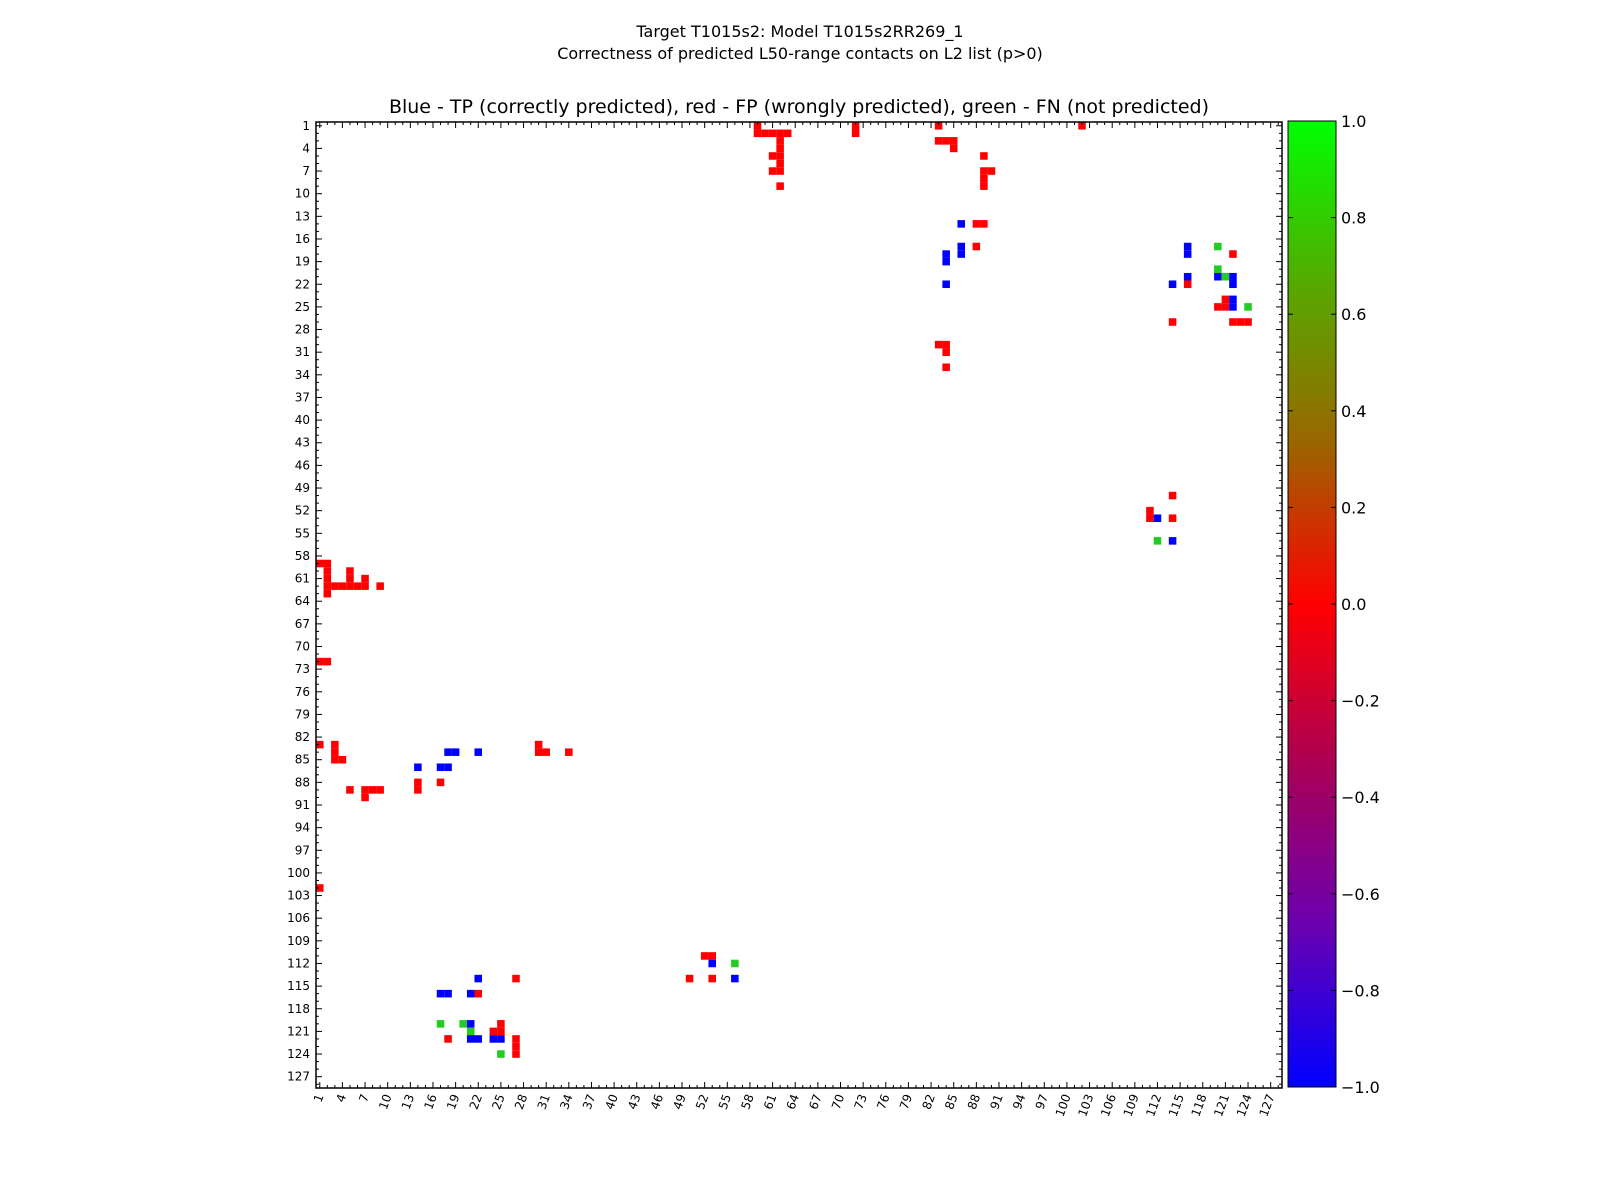 The width and height of the screenshot is (1600, 1200). What do you see at coordinates (521, 1101) in the screenshot?
I see `x-tick-label: 28` at bounding box center [521, 1101].